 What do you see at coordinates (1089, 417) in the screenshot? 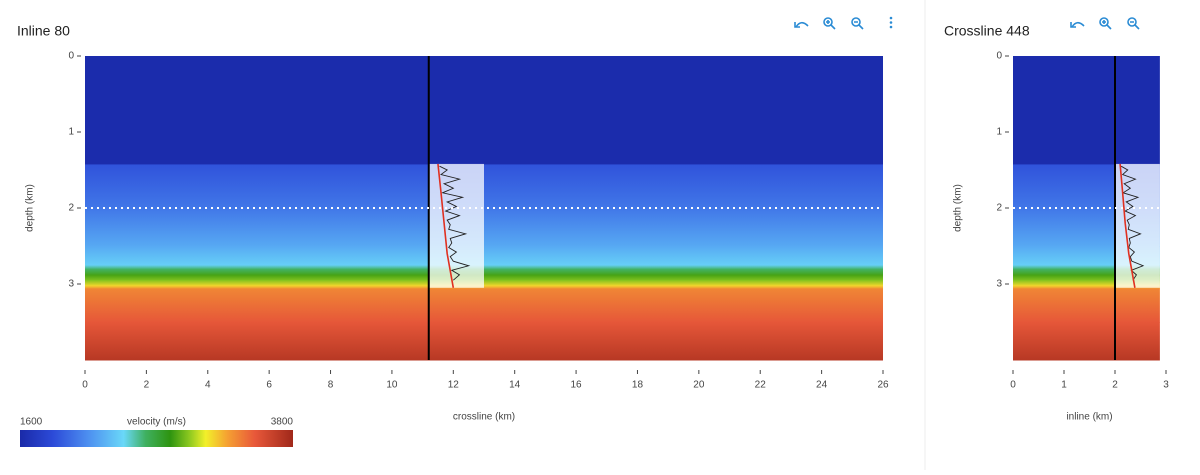
I see `x-axis-label: inline (km)` at bounding box center [1089, 417].